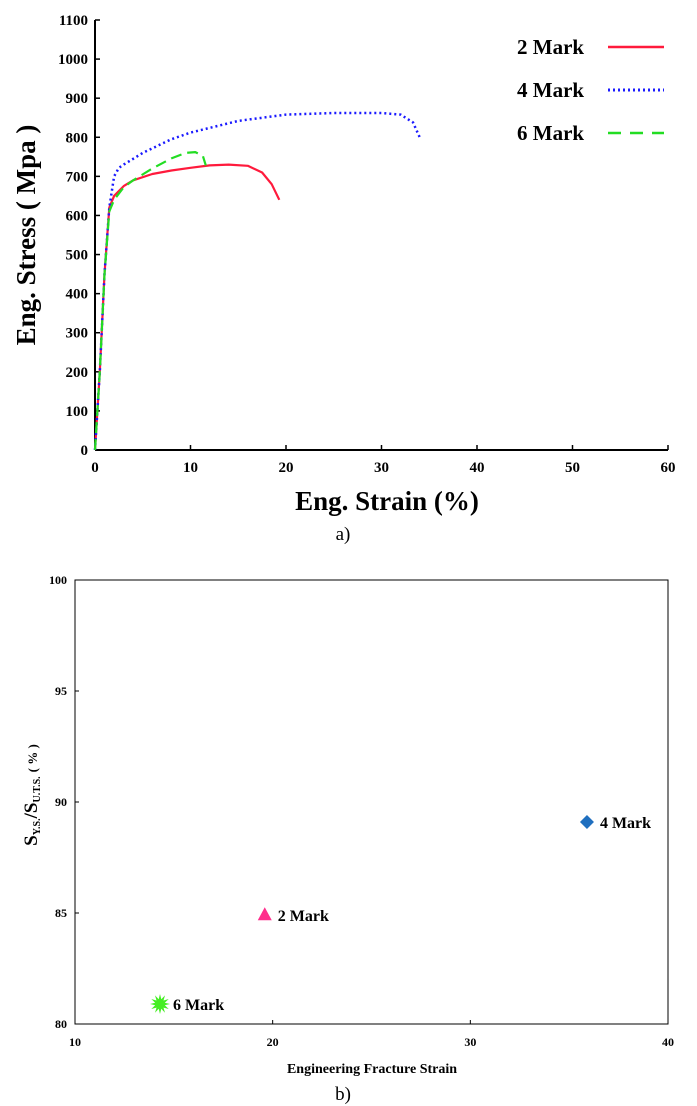 This screenshot has height=1106, width=697. Describe the element at coordinates (343, 534) in the screenshot. I see `panel-a-label: a)` at that location.